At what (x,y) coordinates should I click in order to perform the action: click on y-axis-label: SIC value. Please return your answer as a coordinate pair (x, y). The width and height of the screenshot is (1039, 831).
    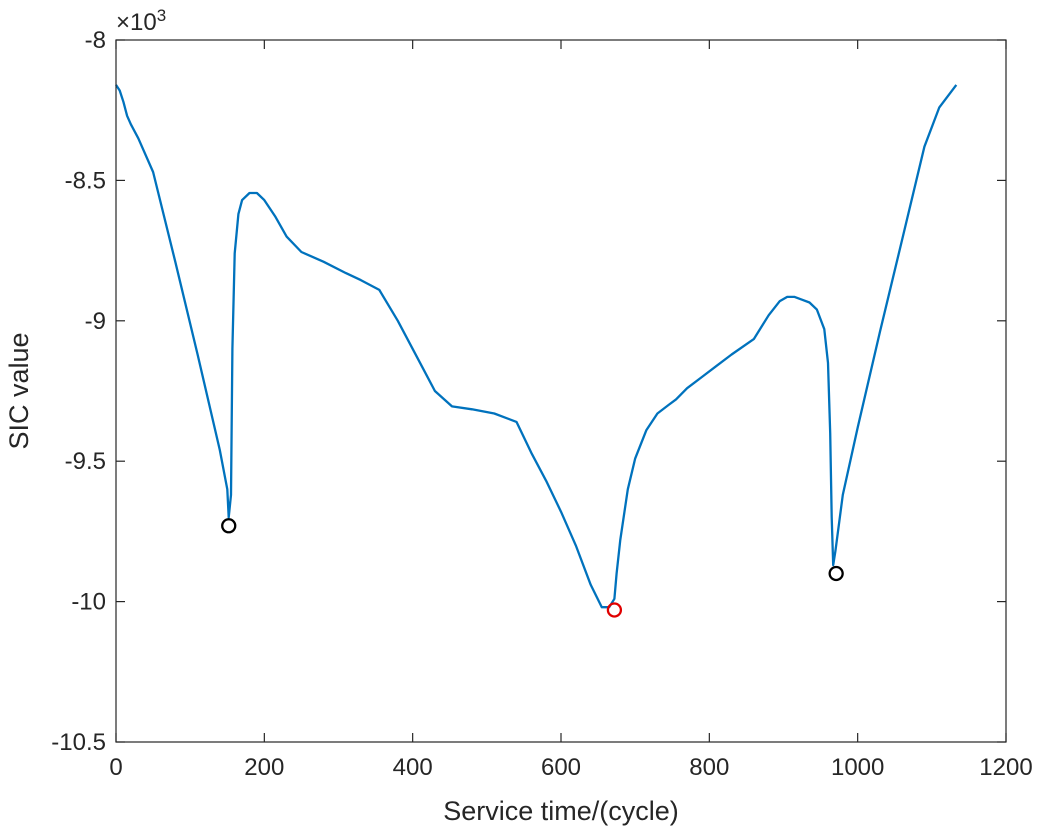
    Looking at the image, I should click on (19, 390).